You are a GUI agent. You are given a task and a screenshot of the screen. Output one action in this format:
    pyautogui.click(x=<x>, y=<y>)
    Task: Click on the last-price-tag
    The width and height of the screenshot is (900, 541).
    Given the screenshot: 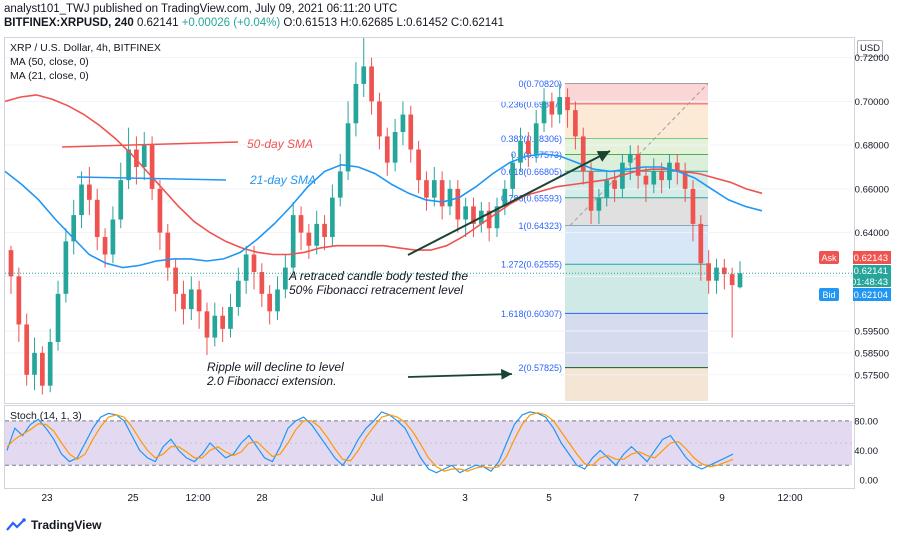 What is the action you would take?
    pyautogui.click(x=872, y=276)
    